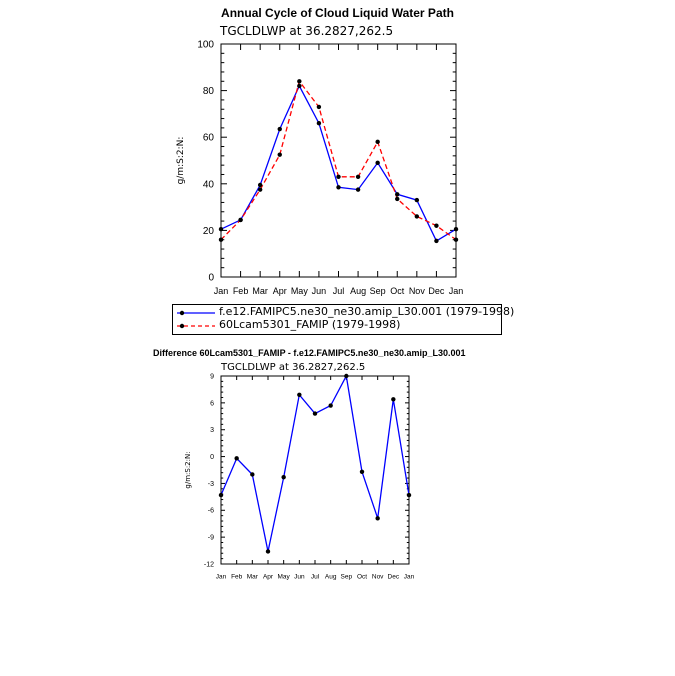 The height and width of the screenshot is (676, 675). Describe the element at coordinates (211, 538) in the screenshot. I see `chart2-ytick-label: -9` at that location.